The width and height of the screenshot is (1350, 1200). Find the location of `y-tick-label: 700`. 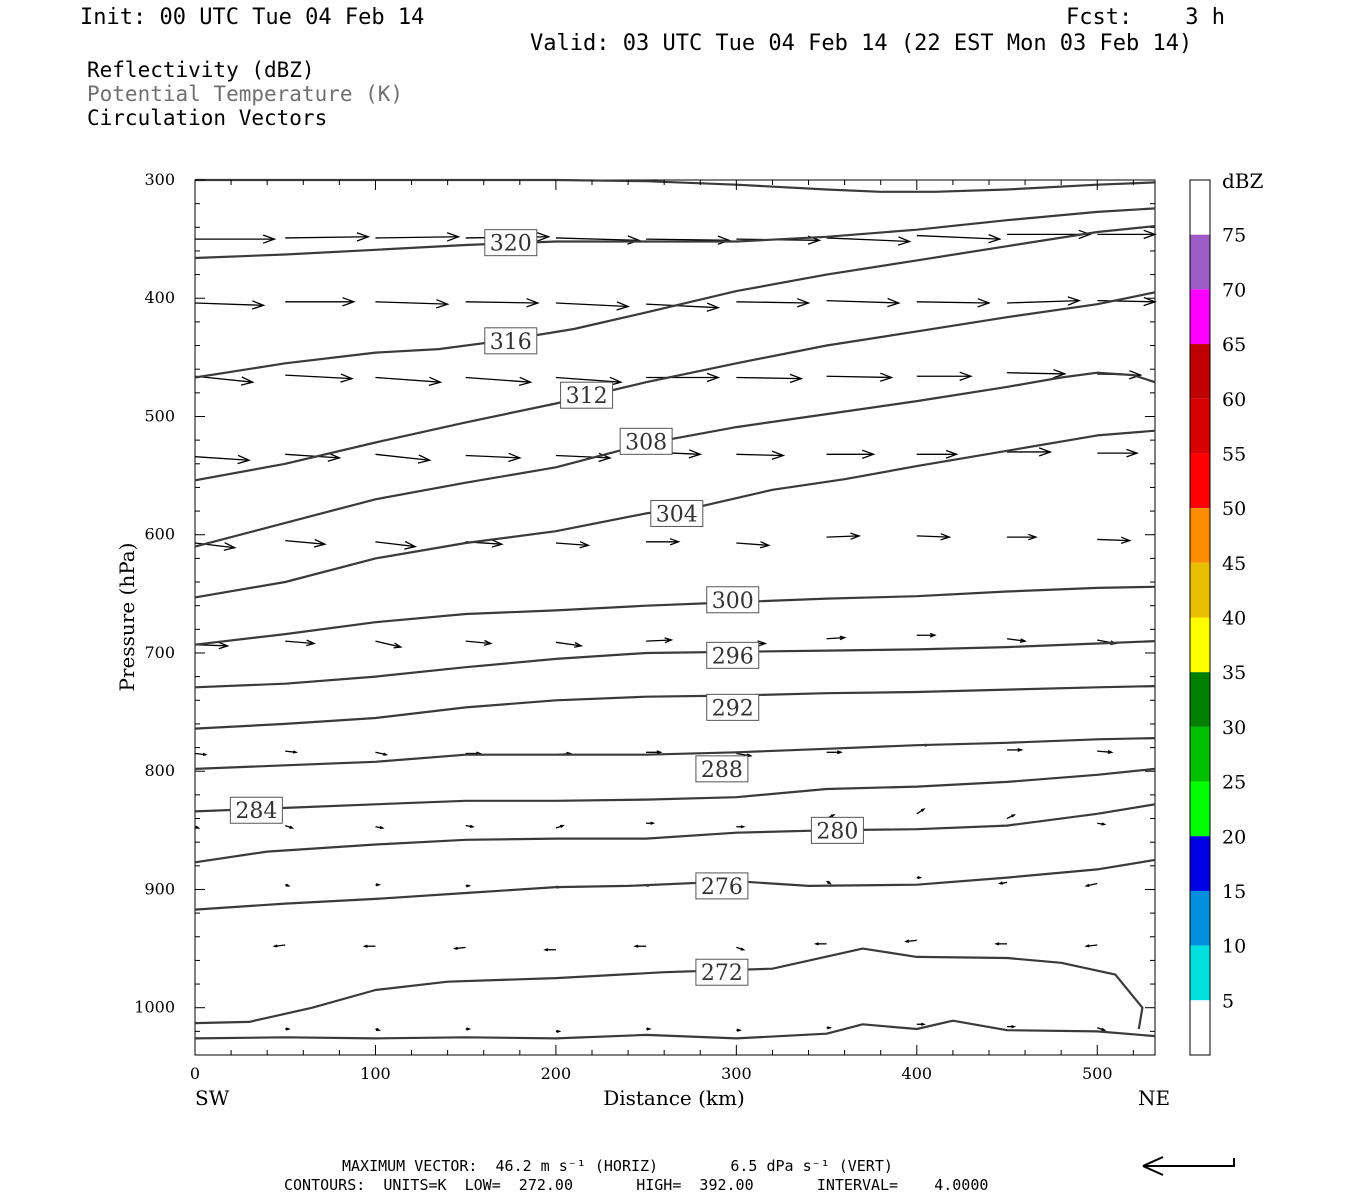

y-tick-label: 700 is located at coordinates (159, 652).